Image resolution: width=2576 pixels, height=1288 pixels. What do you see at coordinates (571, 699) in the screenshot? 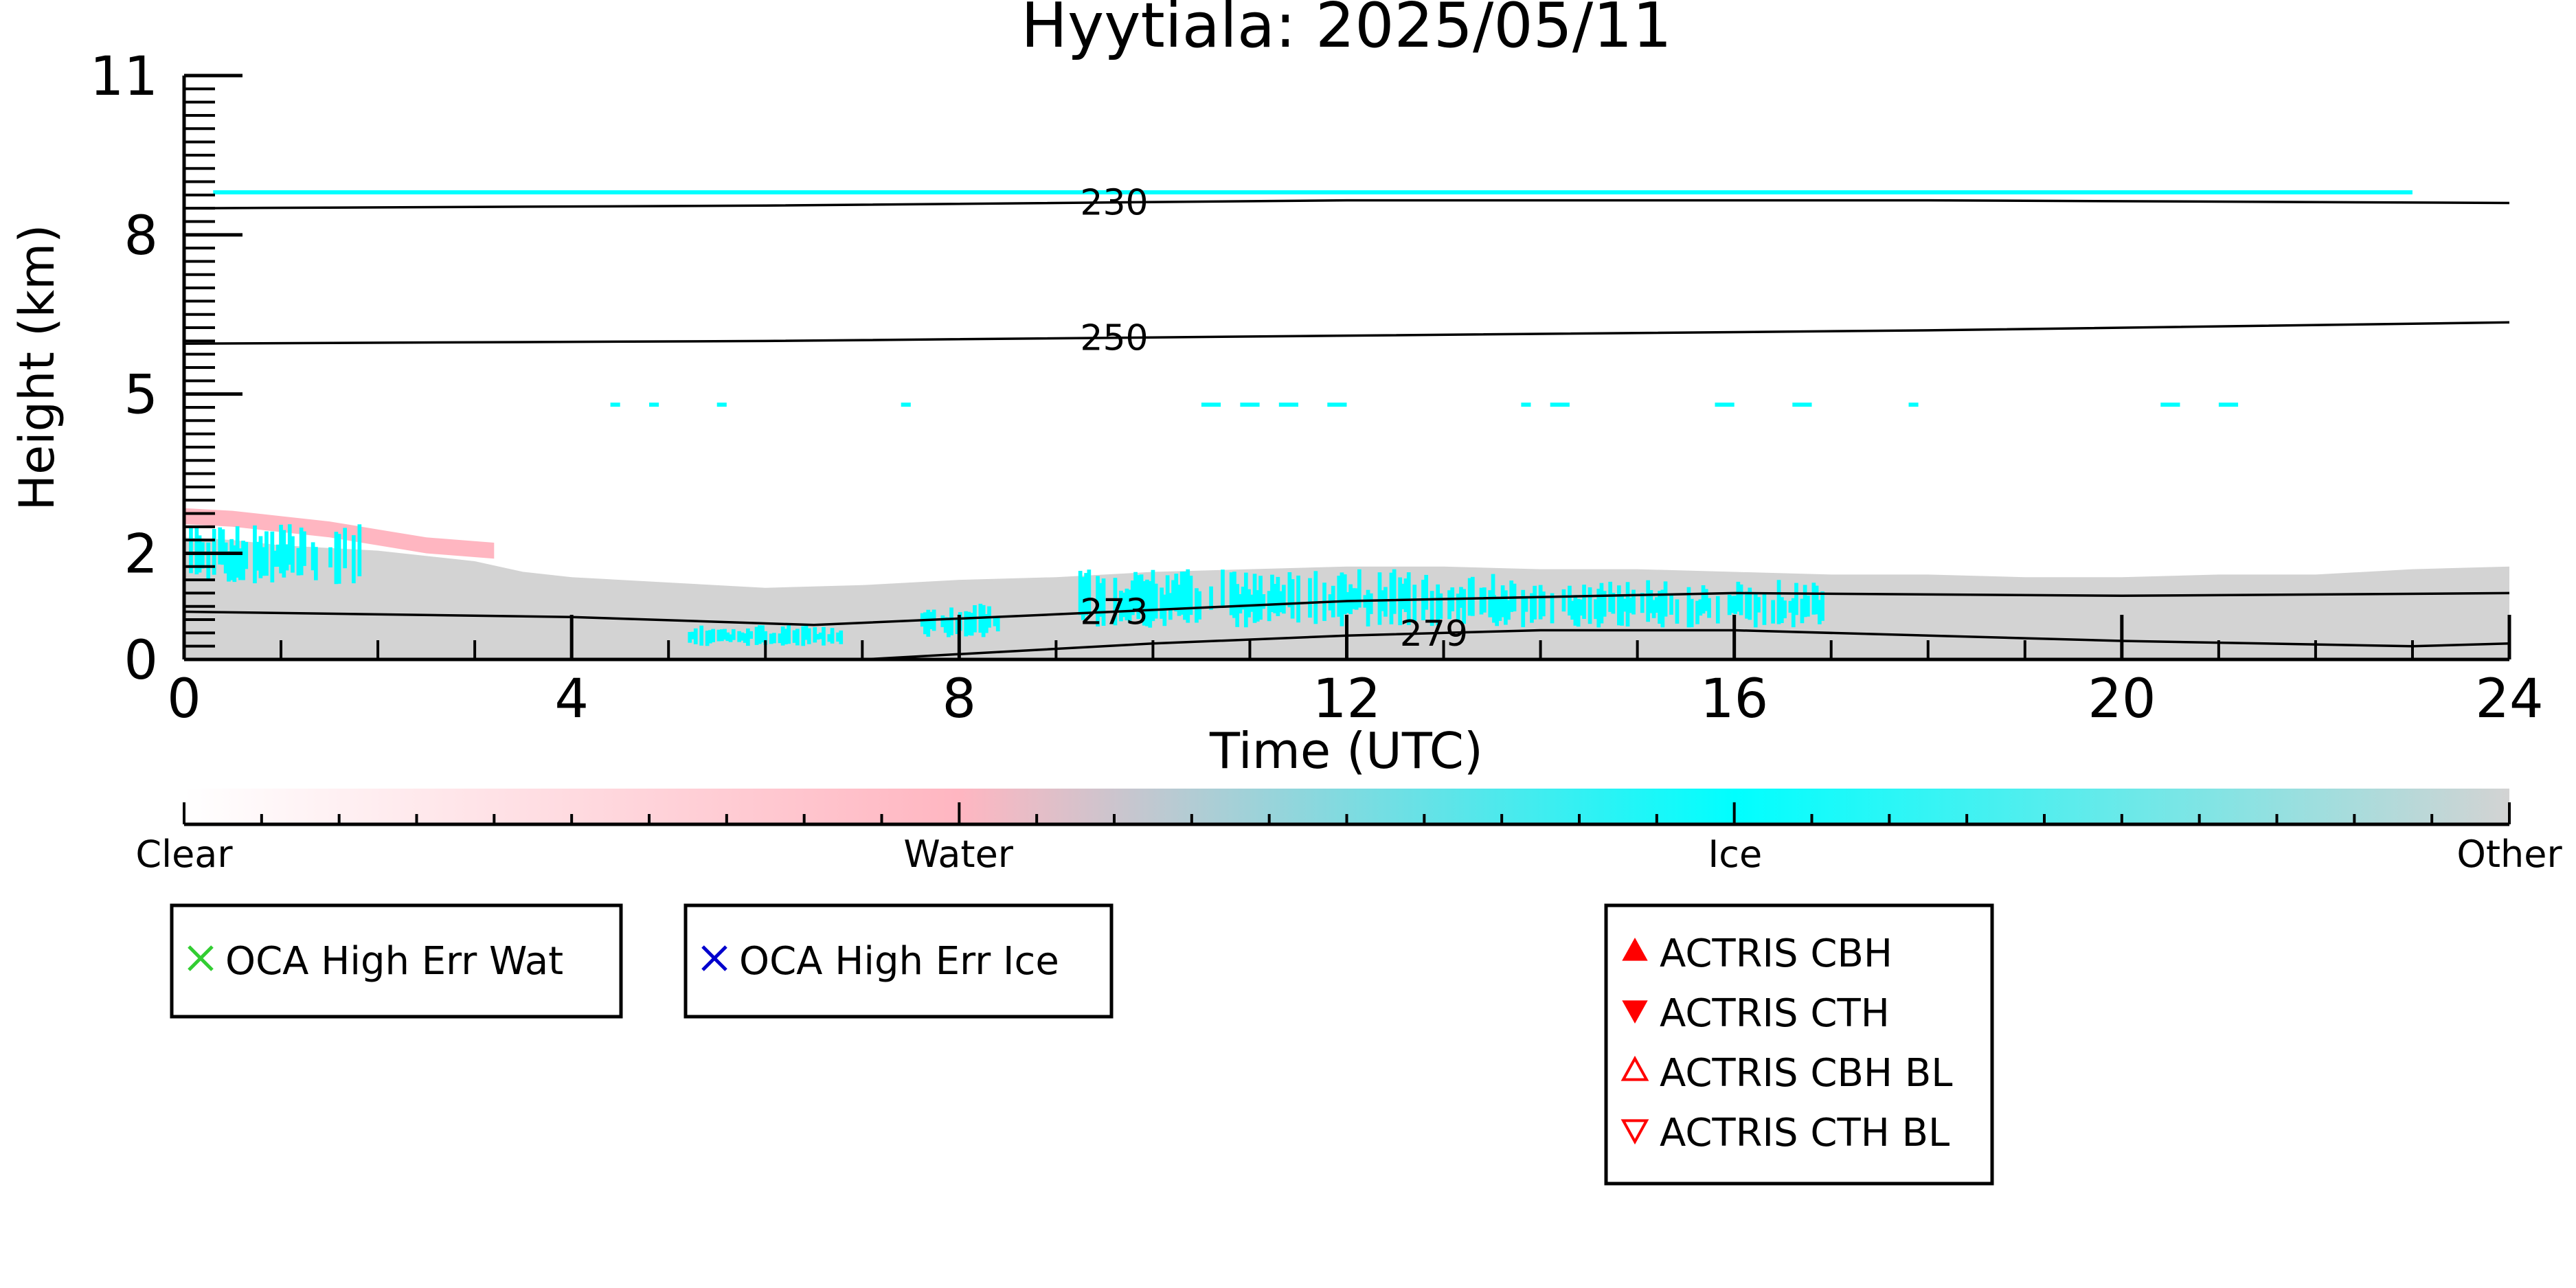
I see `x-tick-label: 4` at bounding box center [571, 699].